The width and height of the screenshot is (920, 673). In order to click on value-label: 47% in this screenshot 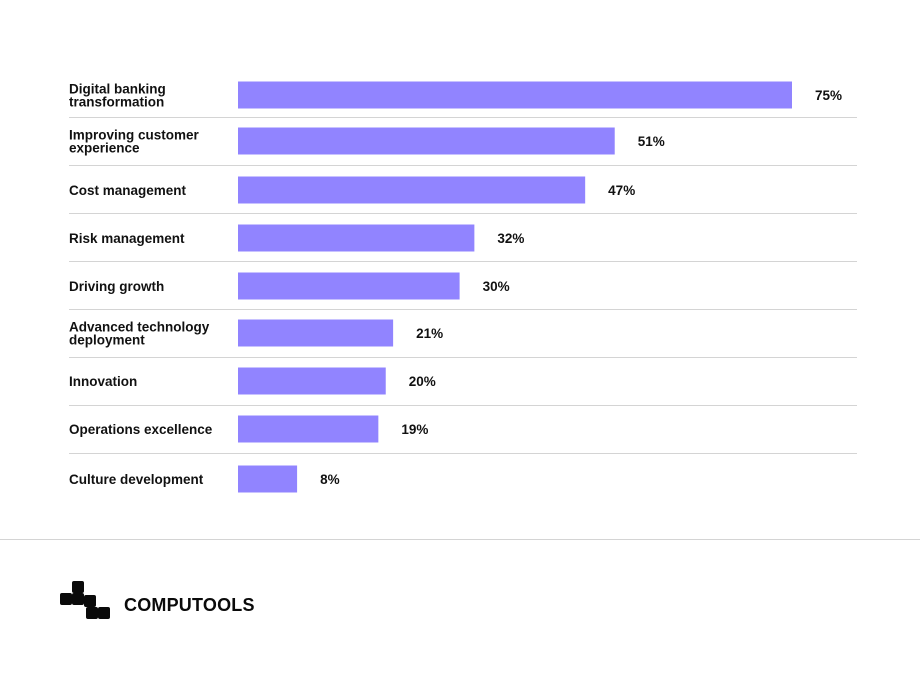, I will do `click(621, 190)`.